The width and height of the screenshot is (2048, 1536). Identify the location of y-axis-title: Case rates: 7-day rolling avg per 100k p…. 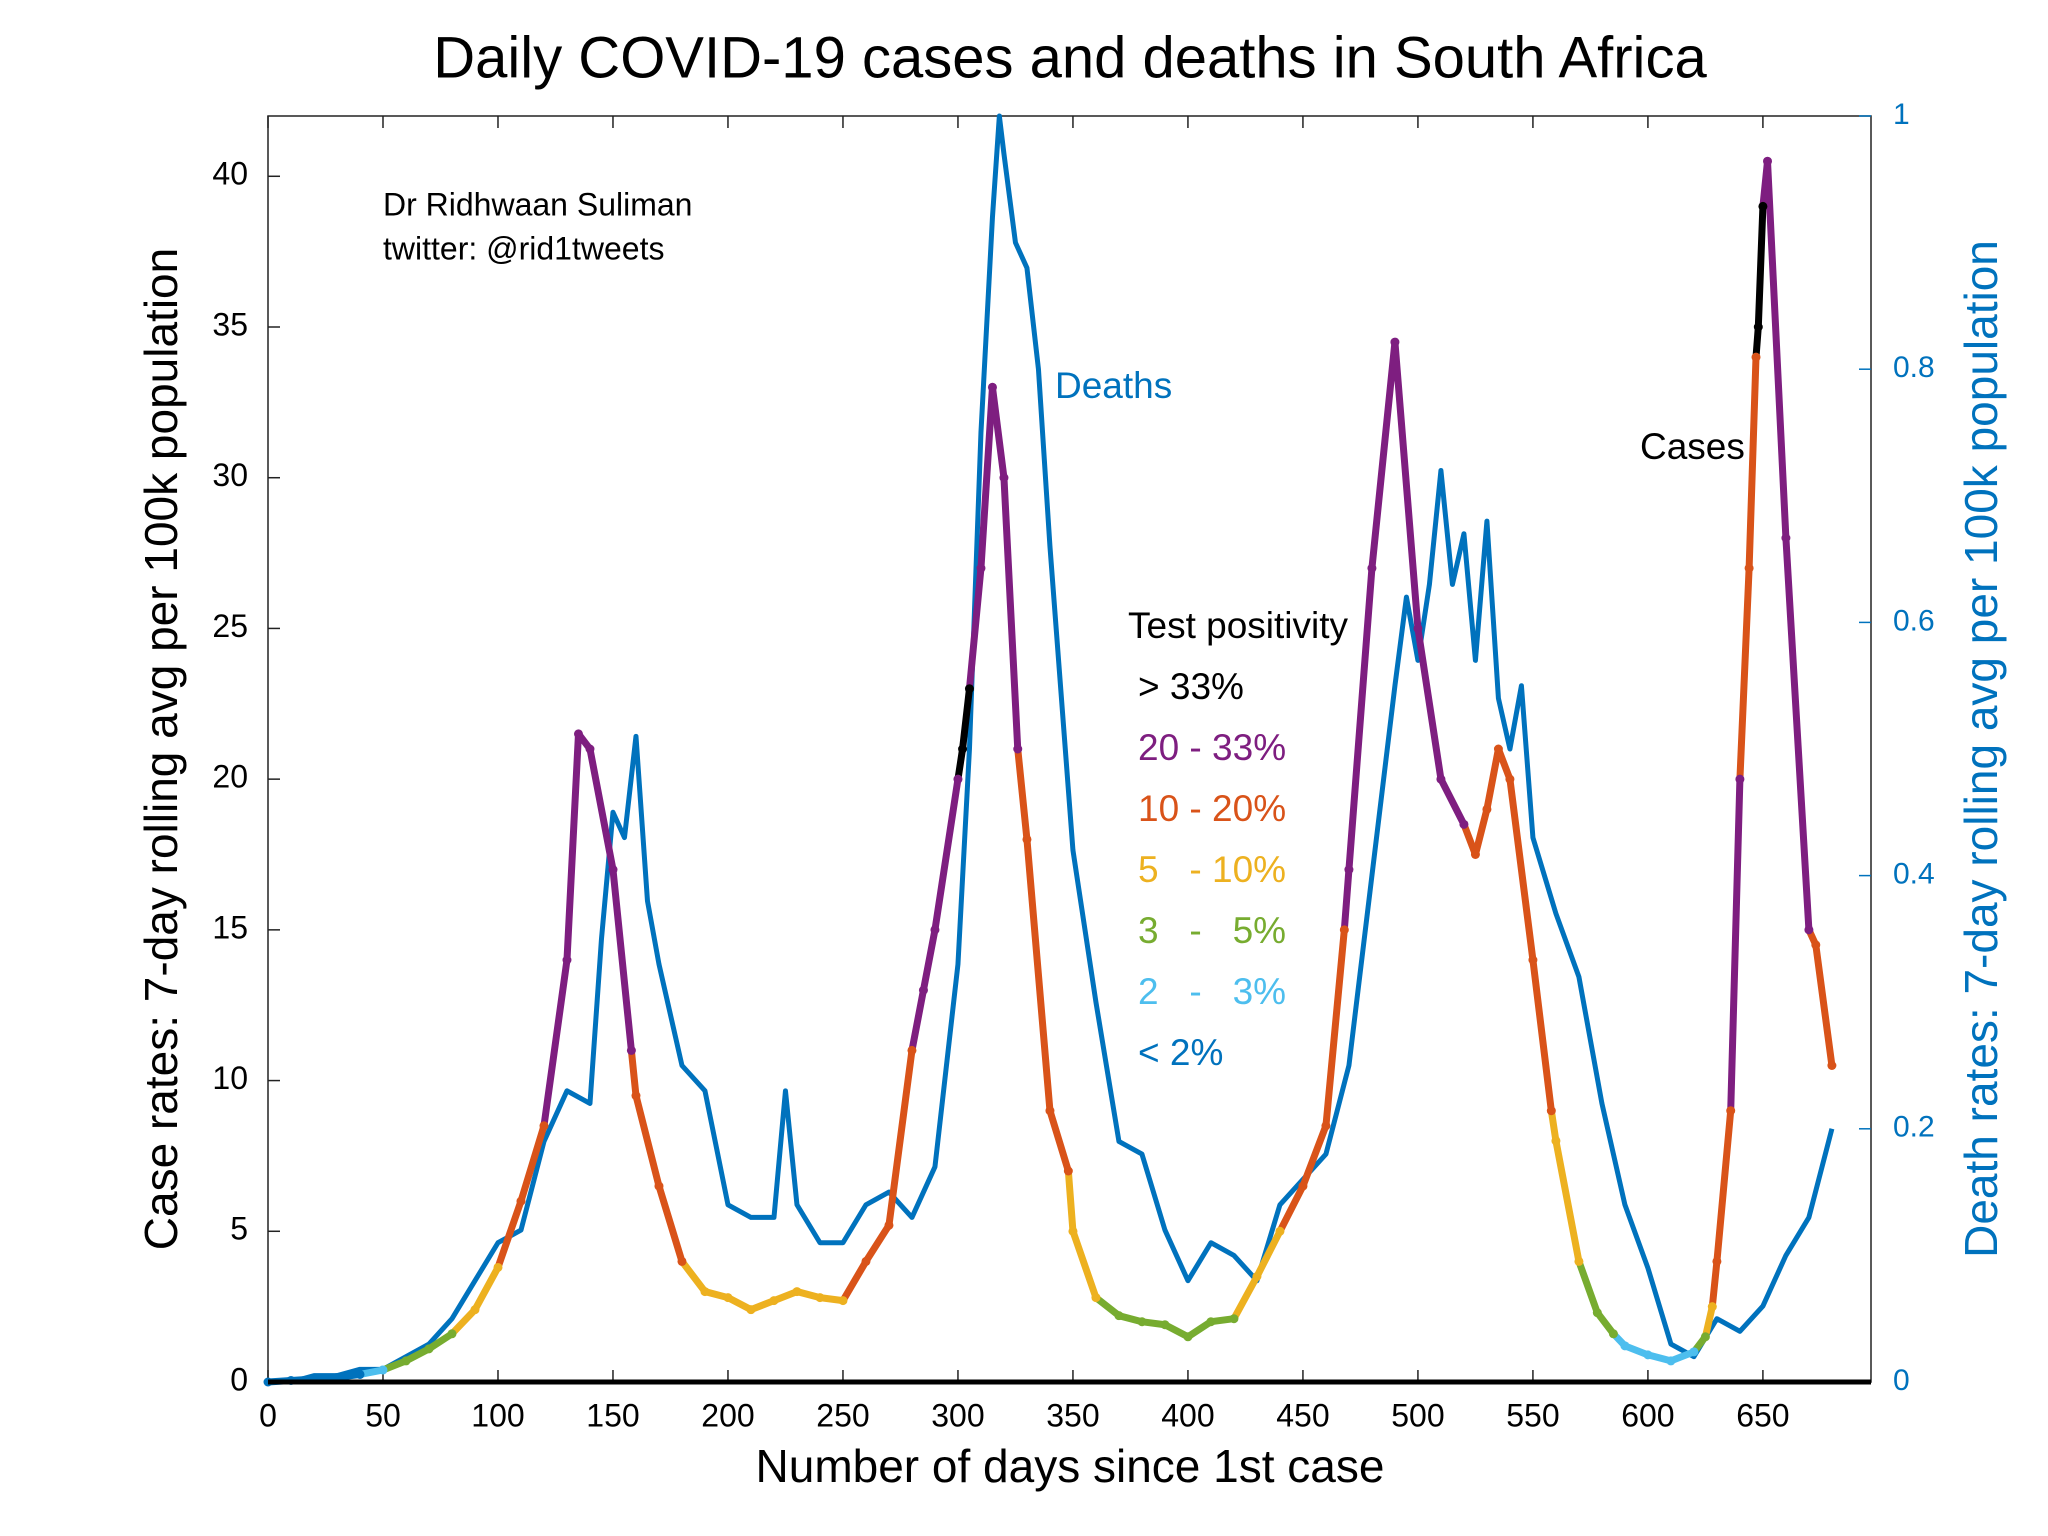
(161, 749).